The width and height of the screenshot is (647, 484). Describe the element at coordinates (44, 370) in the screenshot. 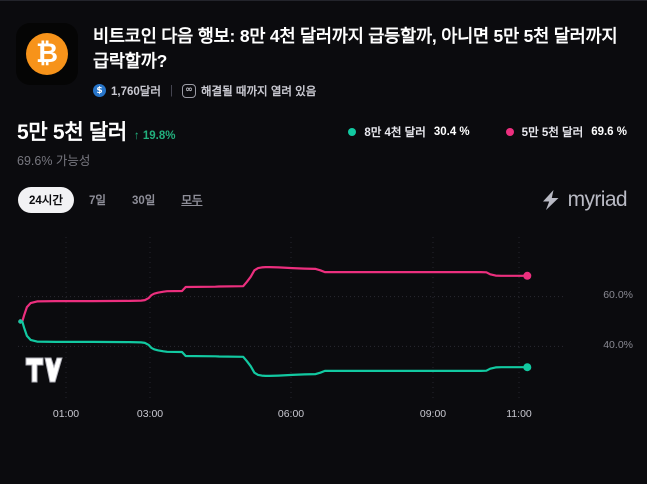

I see `tradingview-logo` at that location.